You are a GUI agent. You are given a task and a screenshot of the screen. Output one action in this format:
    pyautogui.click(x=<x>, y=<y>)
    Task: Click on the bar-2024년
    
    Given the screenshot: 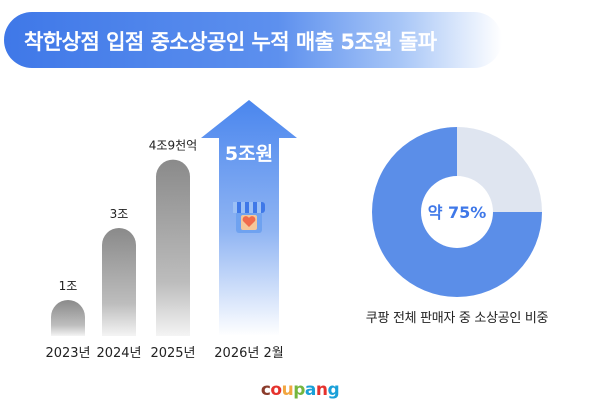 What is the action you would take?
    pyautogui.click(x=119, y=282)
    